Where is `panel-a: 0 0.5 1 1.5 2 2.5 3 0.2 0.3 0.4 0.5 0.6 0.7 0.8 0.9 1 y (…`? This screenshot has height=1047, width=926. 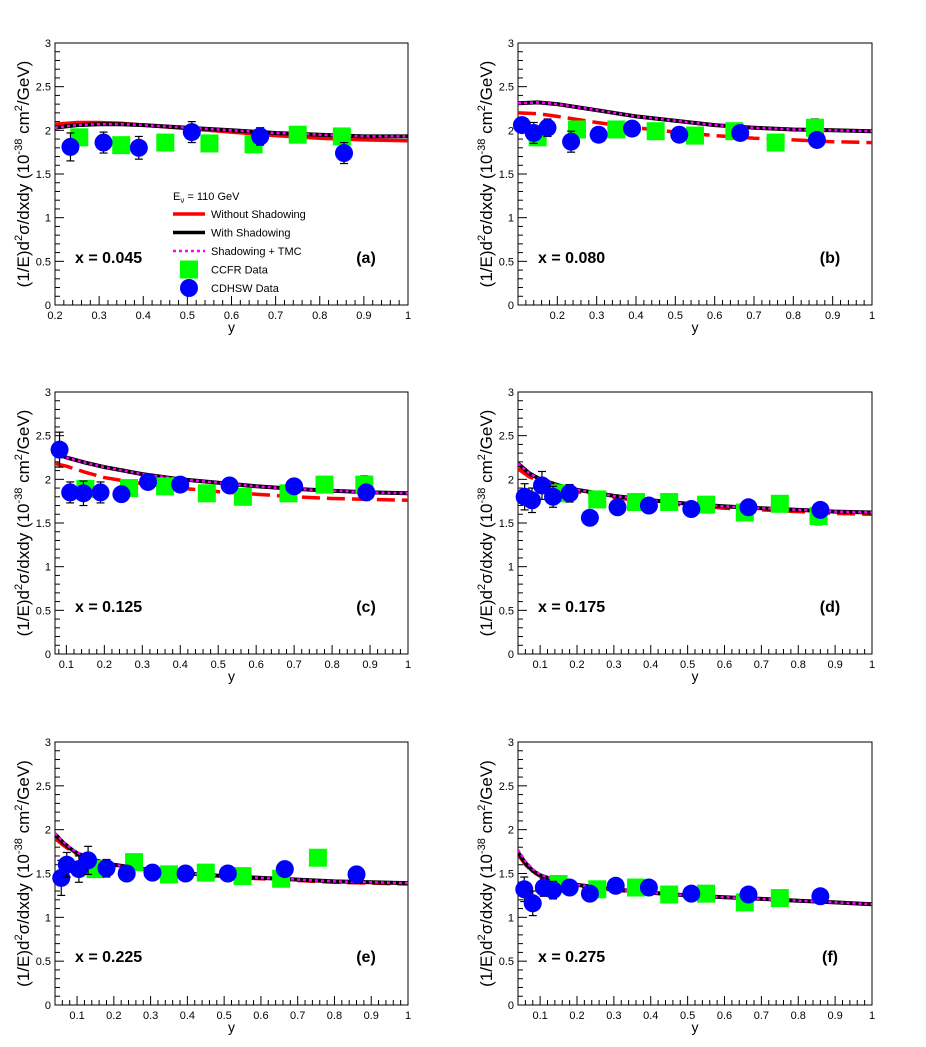
panel-a: 0 0.5 1 1.5 2 2.5 3 0.2 0.3 0.4 0.5 0.6 0.7 0.8 0.9 1 y (… is located at coordinates (212, 186).